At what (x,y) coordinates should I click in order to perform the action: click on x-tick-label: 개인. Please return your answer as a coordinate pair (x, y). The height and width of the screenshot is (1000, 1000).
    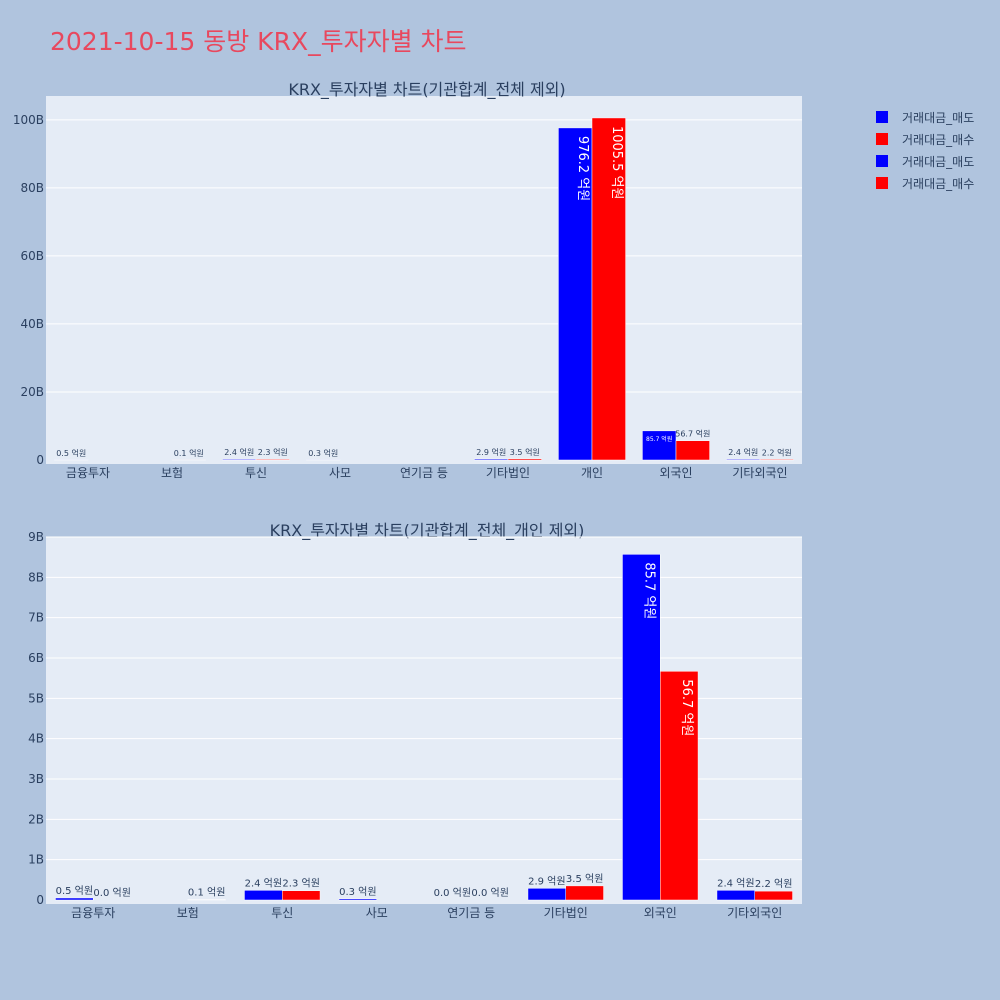
    Looking at the image, I should click on (592, 473).